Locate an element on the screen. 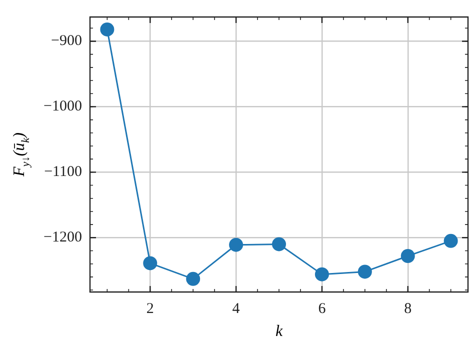 The image size is (476, 344). y-tick-label: −900 is located at coordinates (66, 41).